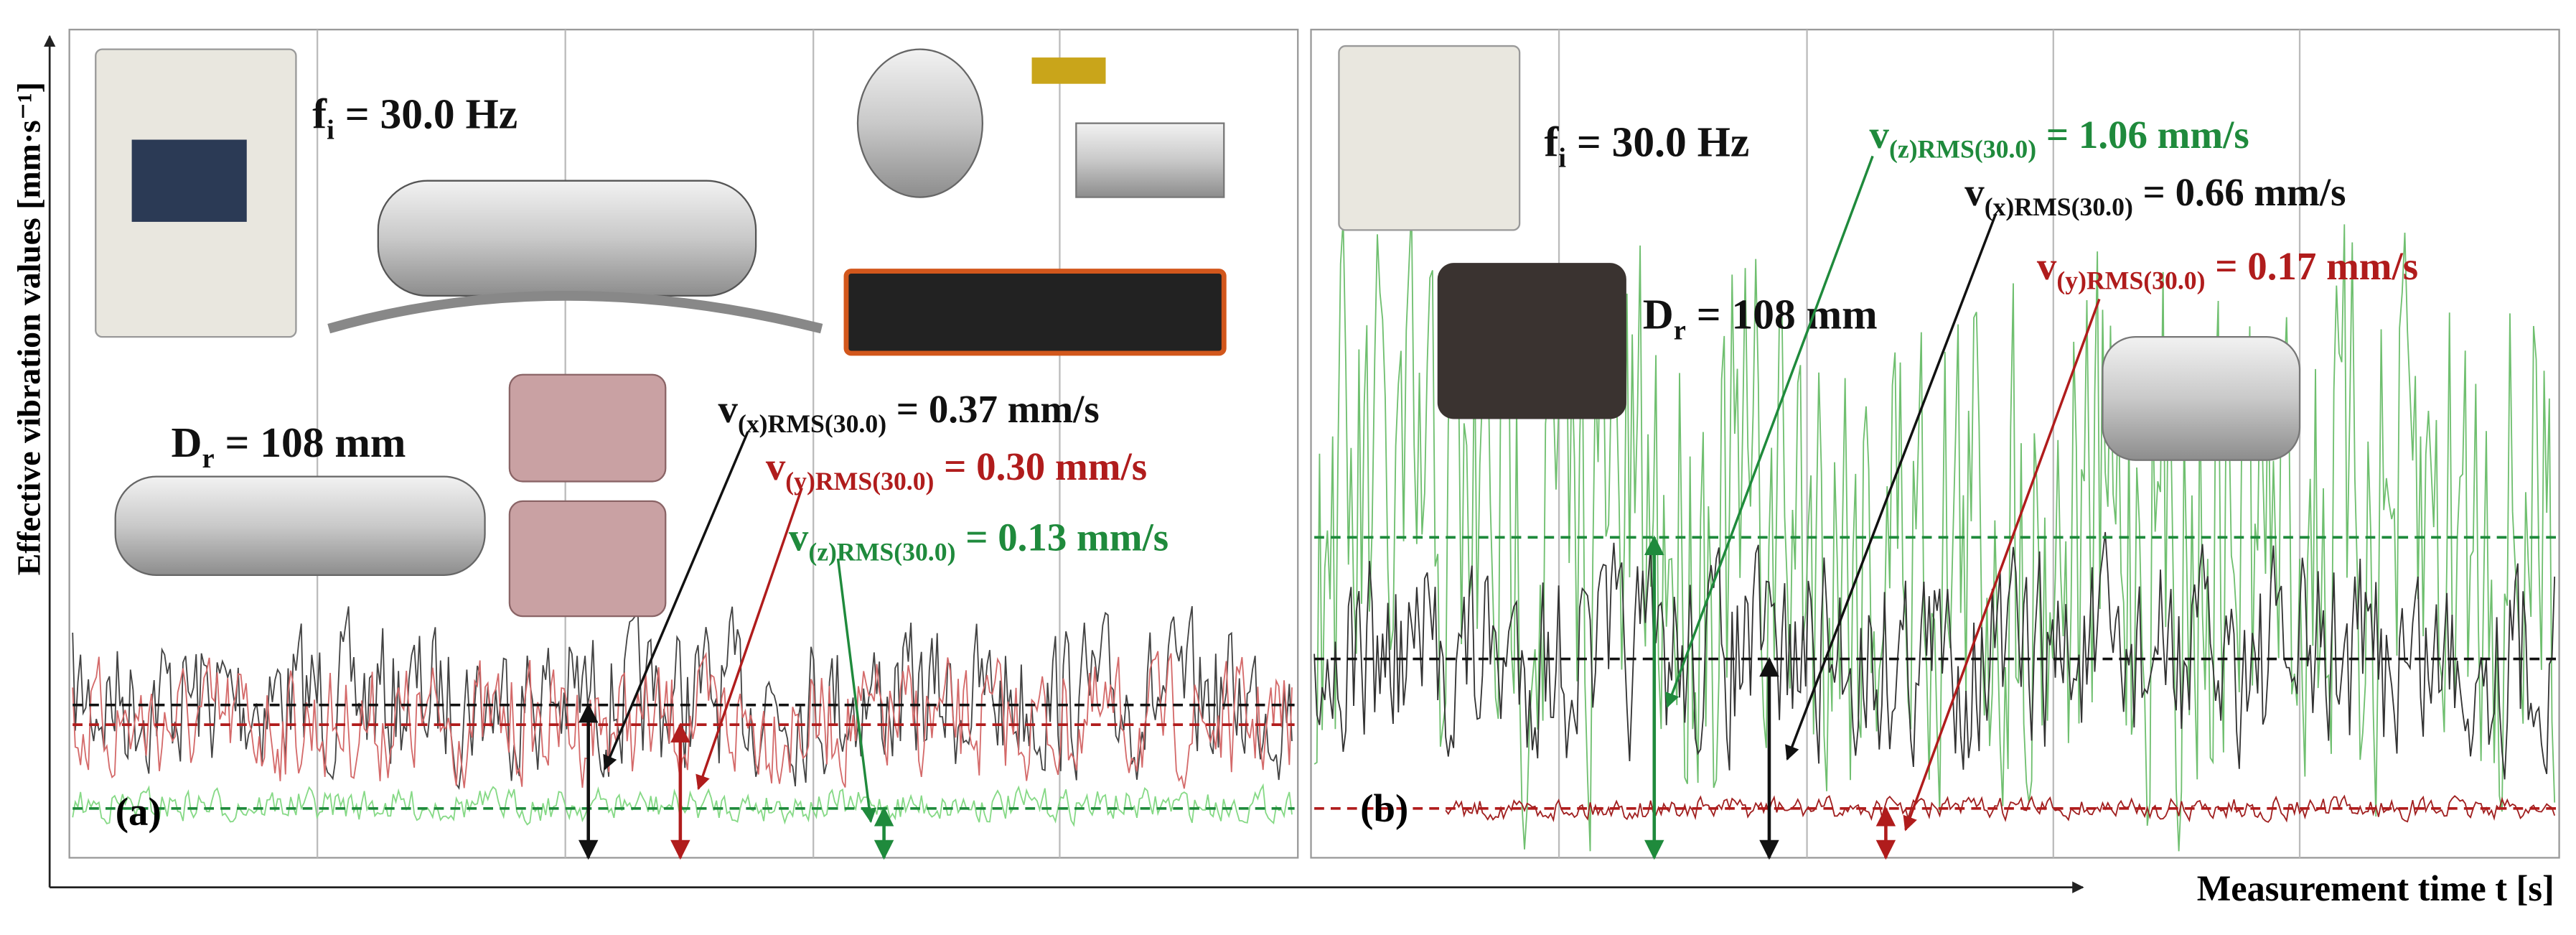  I want to click on label-text: = 0.30 mm/s, so click(1040, 466).